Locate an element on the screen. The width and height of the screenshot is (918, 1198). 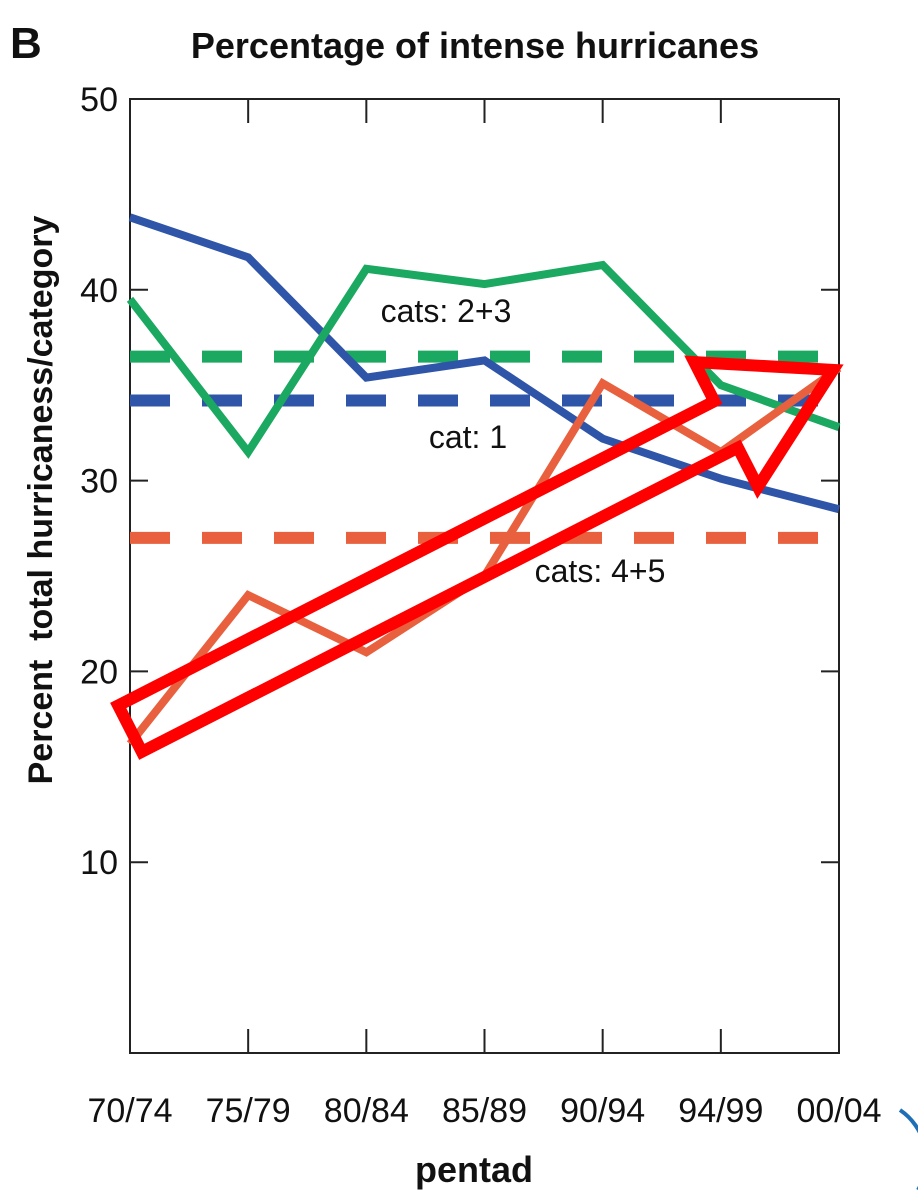
x-tick-label: 90/94 is located at coordinates (602, 1111).